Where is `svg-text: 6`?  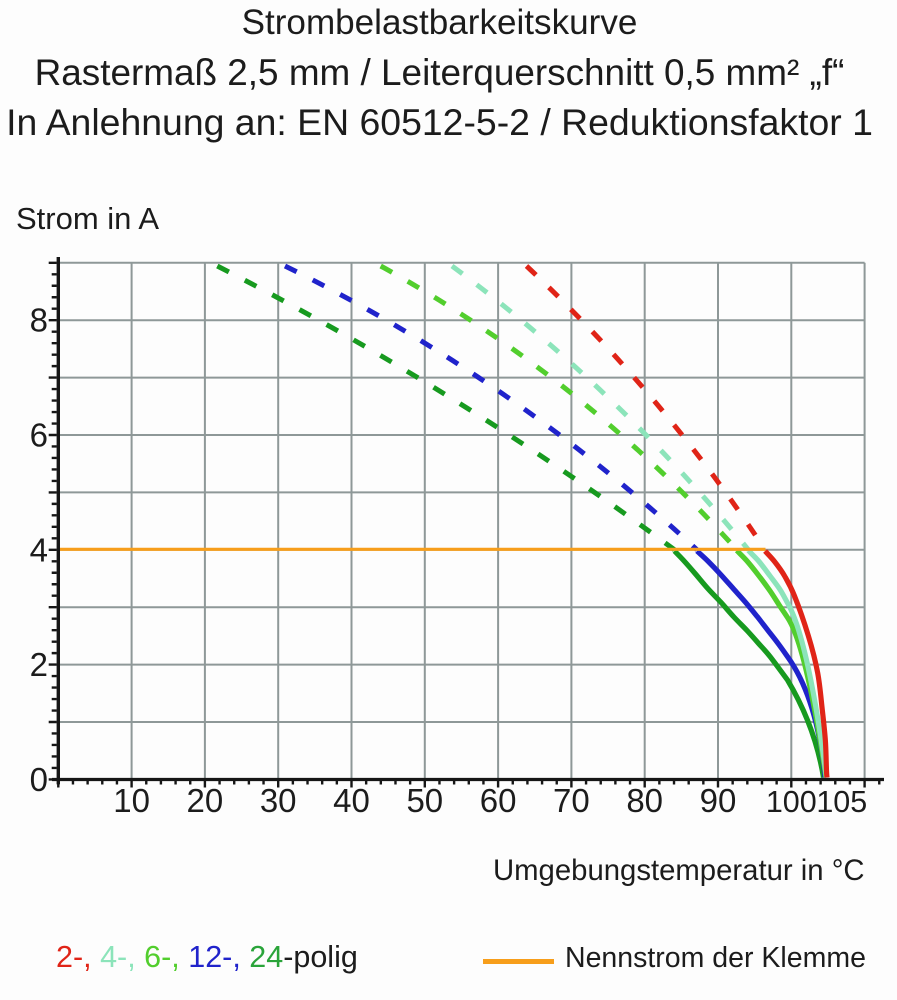 svg-text: 6 is located at coordinates (39, 435).